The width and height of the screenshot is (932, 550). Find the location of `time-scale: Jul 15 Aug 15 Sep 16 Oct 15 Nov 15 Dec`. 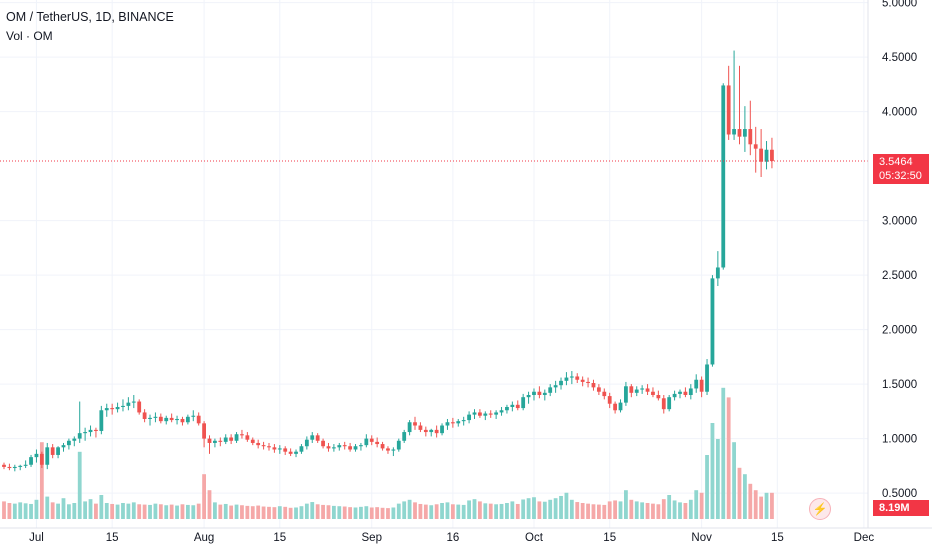

time-scale: Jul 15 Aug 15 Sep 16 Oct 15 Nov 15 Dec is located at coordinates (451, 538).